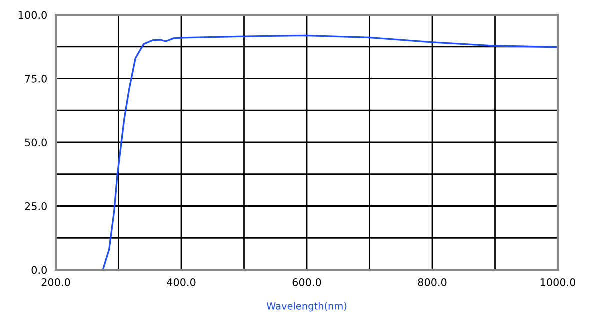 The width and height of the screenshot is (597, 333). I want to click on x-tick-label: 800.0, so click(432, 282).